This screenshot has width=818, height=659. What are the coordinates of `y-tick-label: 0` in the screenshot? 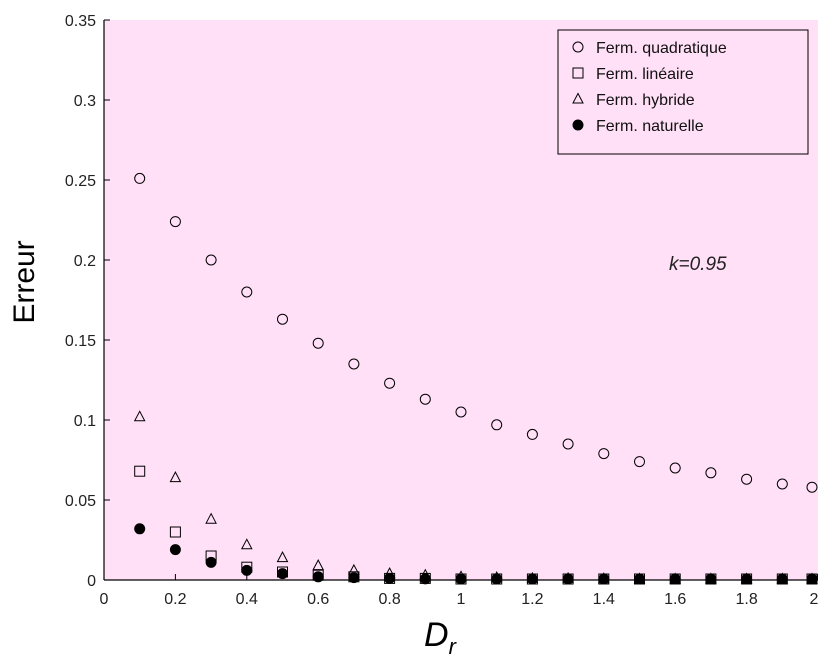 It's located at (91, 581).